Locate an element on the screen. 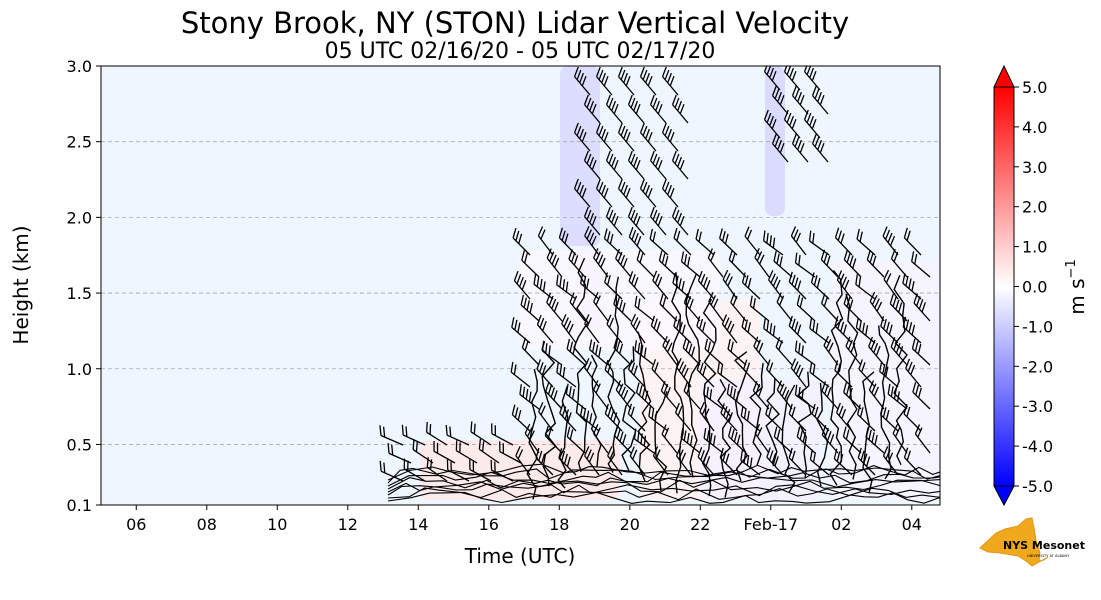 This screenshot has height=600, width=1101. x-tick-label: 16 is located at coordinates (489, 524).